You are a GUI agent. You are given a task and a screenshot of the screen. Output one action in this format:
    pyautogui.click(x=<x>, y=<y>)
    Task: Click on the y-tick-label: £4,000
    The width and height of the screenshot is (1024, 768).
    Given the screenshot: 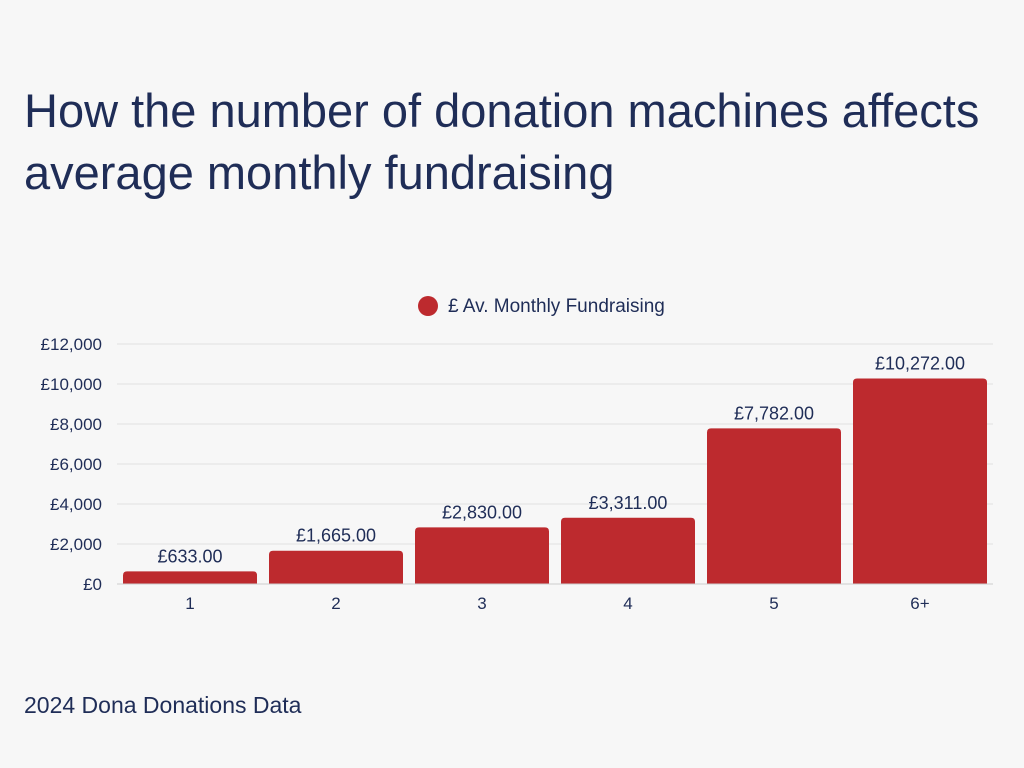 What is the action you would take?
    pyautogui.click(x=76, y=504)
    